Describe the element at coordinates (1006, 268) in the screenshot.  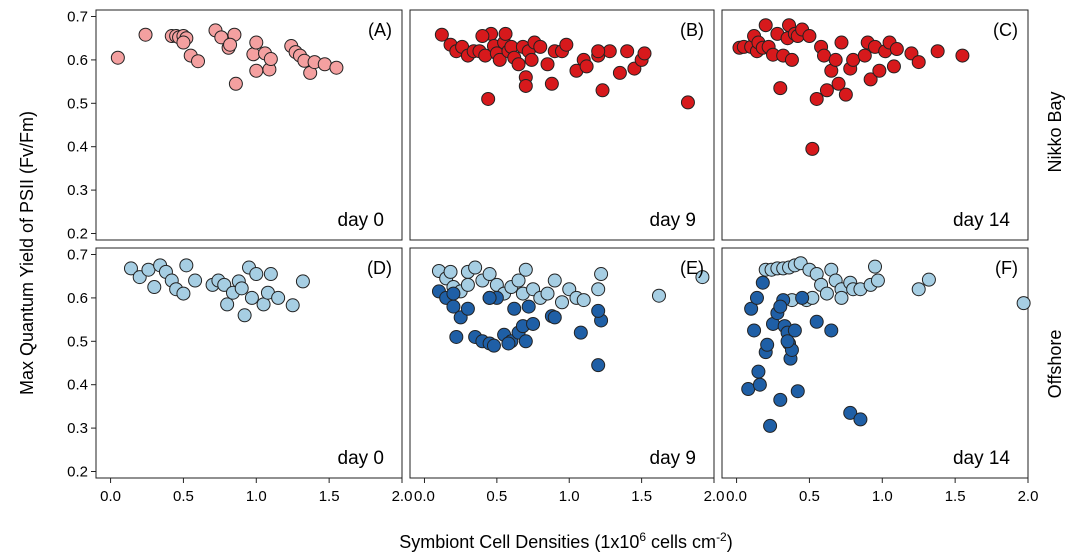
I see `panel-letter: (F)` at that location.